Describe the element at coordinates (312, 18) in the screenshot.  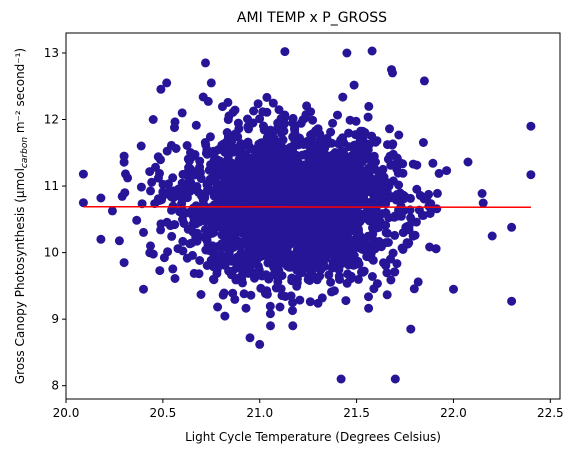
I see `chart-title: AMI TEMP x P_GROSS` at that location.